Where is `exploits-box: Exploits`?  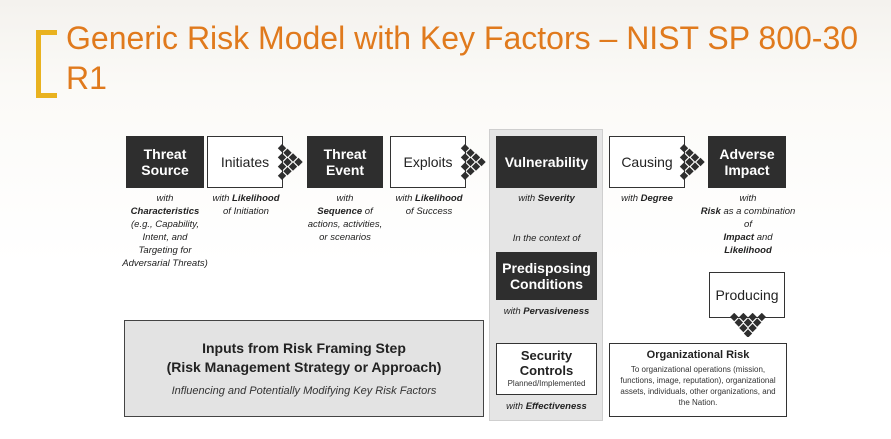
exploits-box: Exploits is located at coordinates (428, 162).